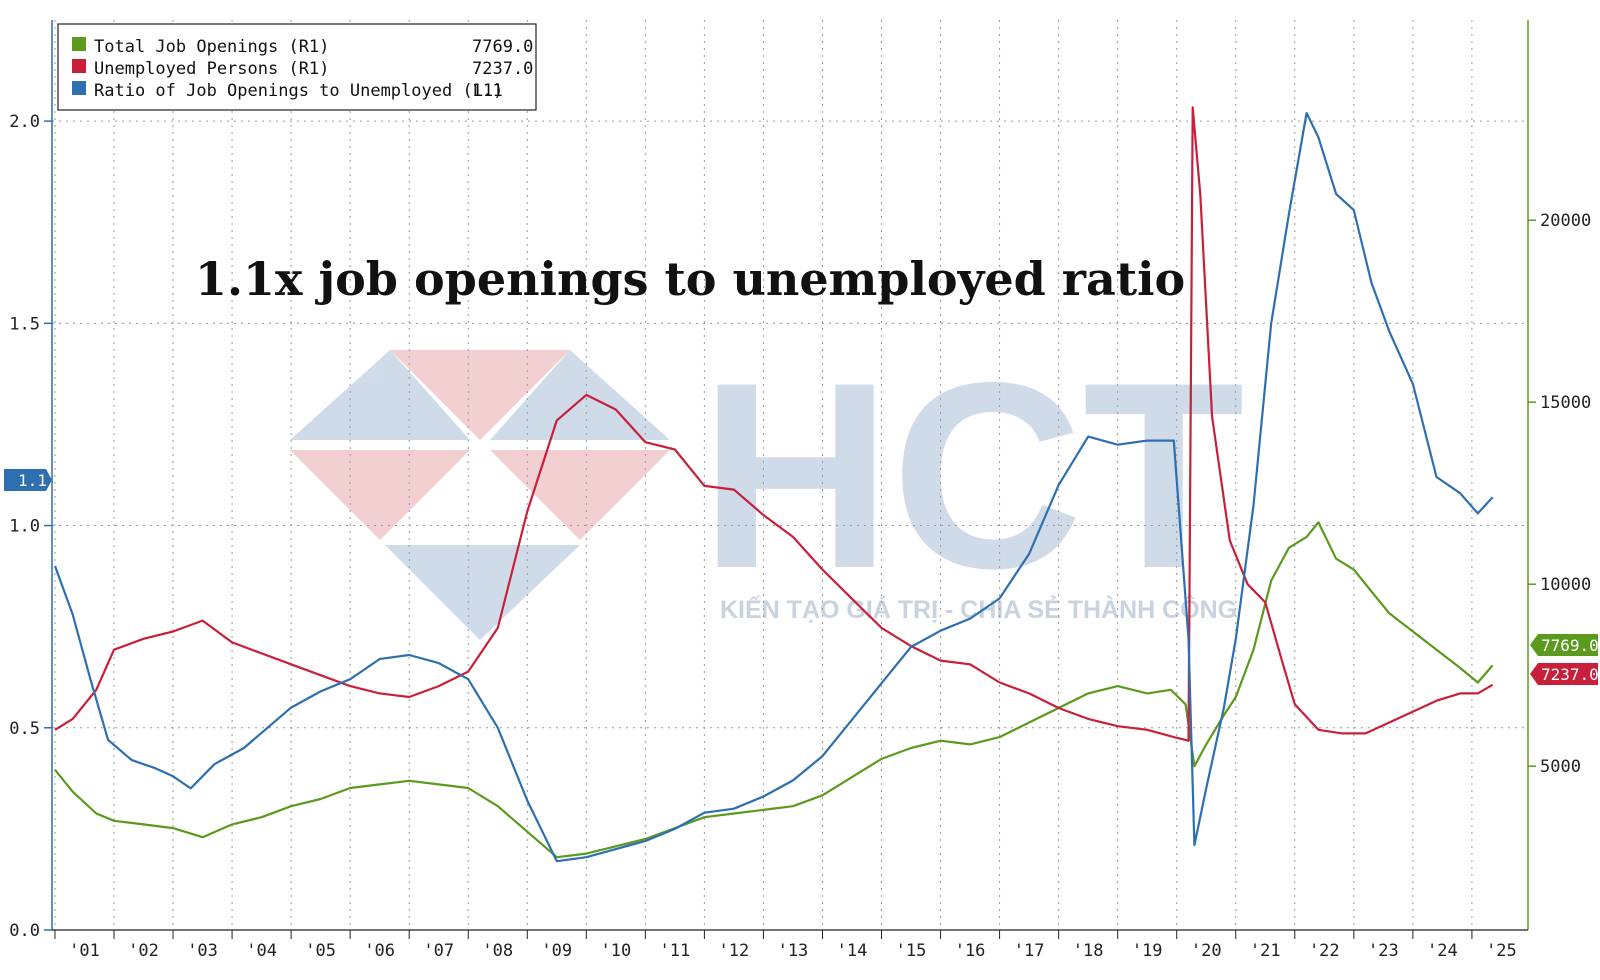 The width and height of the screenshot is (1600, 980). Describe the element at coordinates (675, 951) in the screenshot. I see `x-tick-label: '11` at that location.